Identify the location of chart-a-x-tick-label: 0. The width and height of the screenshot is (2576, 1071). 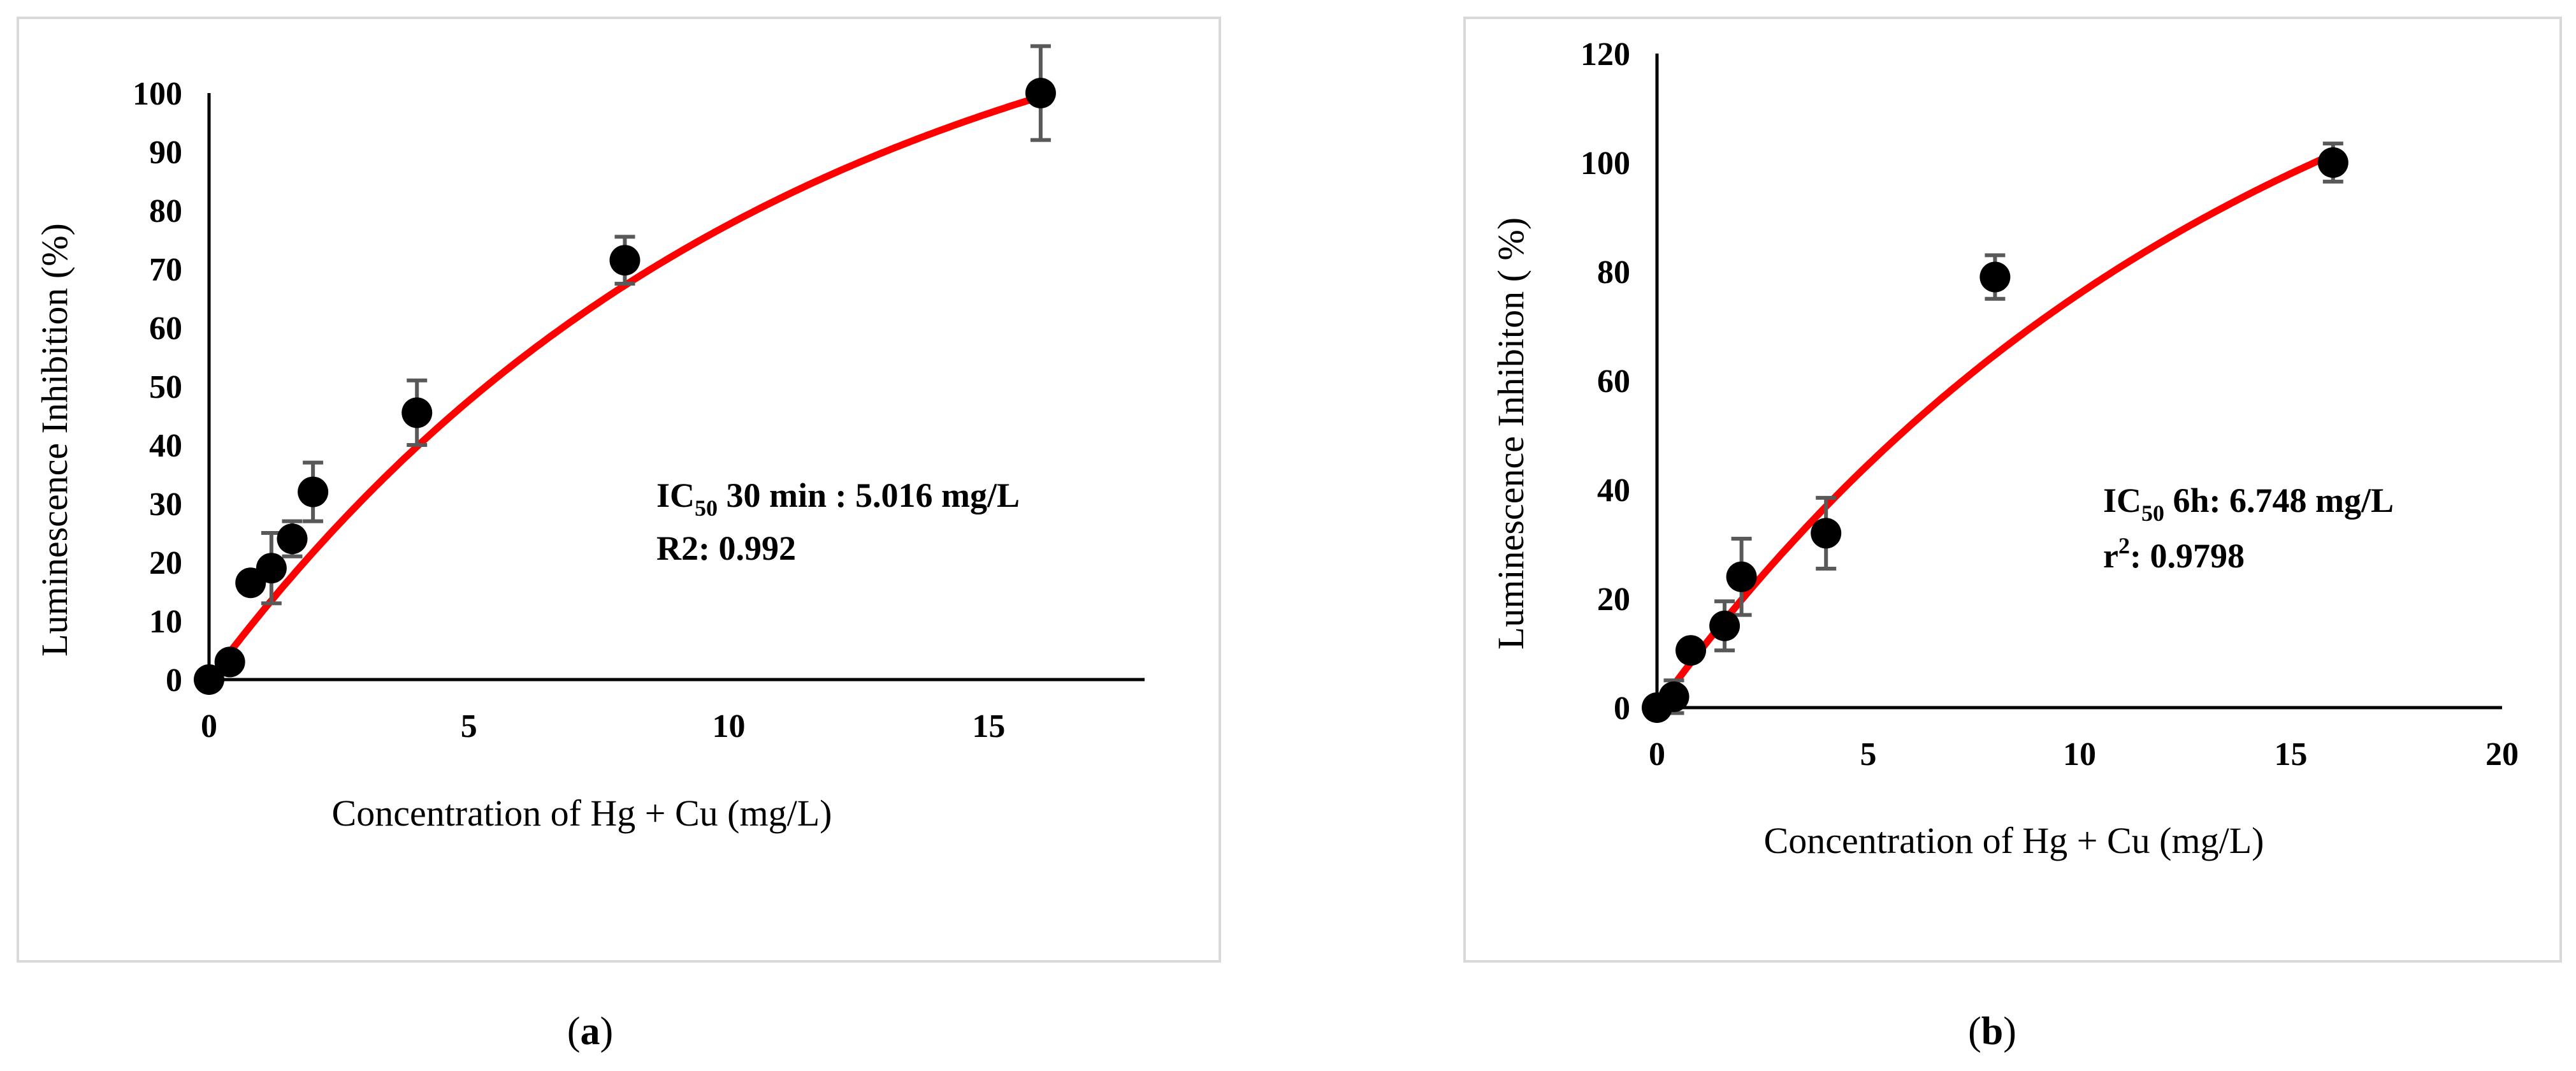
(209, 726).